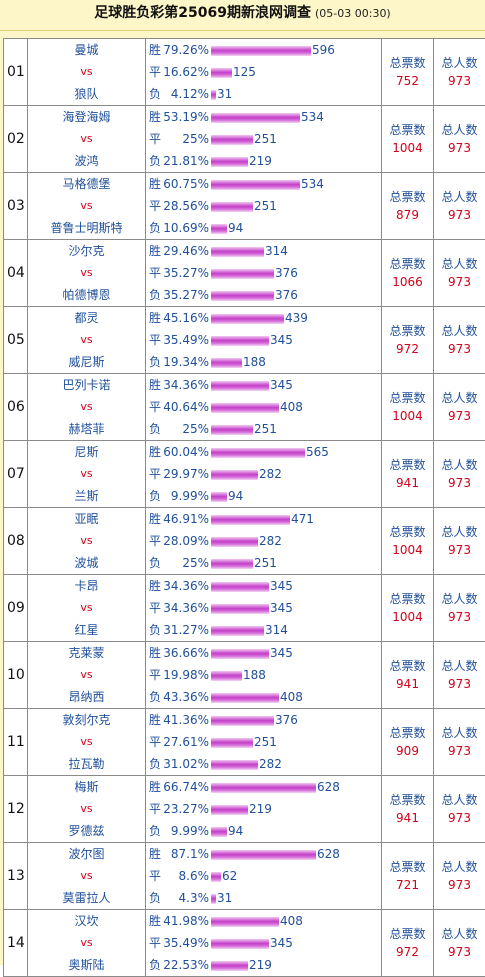  I want to click on match-number: 05, so click(16, 340).